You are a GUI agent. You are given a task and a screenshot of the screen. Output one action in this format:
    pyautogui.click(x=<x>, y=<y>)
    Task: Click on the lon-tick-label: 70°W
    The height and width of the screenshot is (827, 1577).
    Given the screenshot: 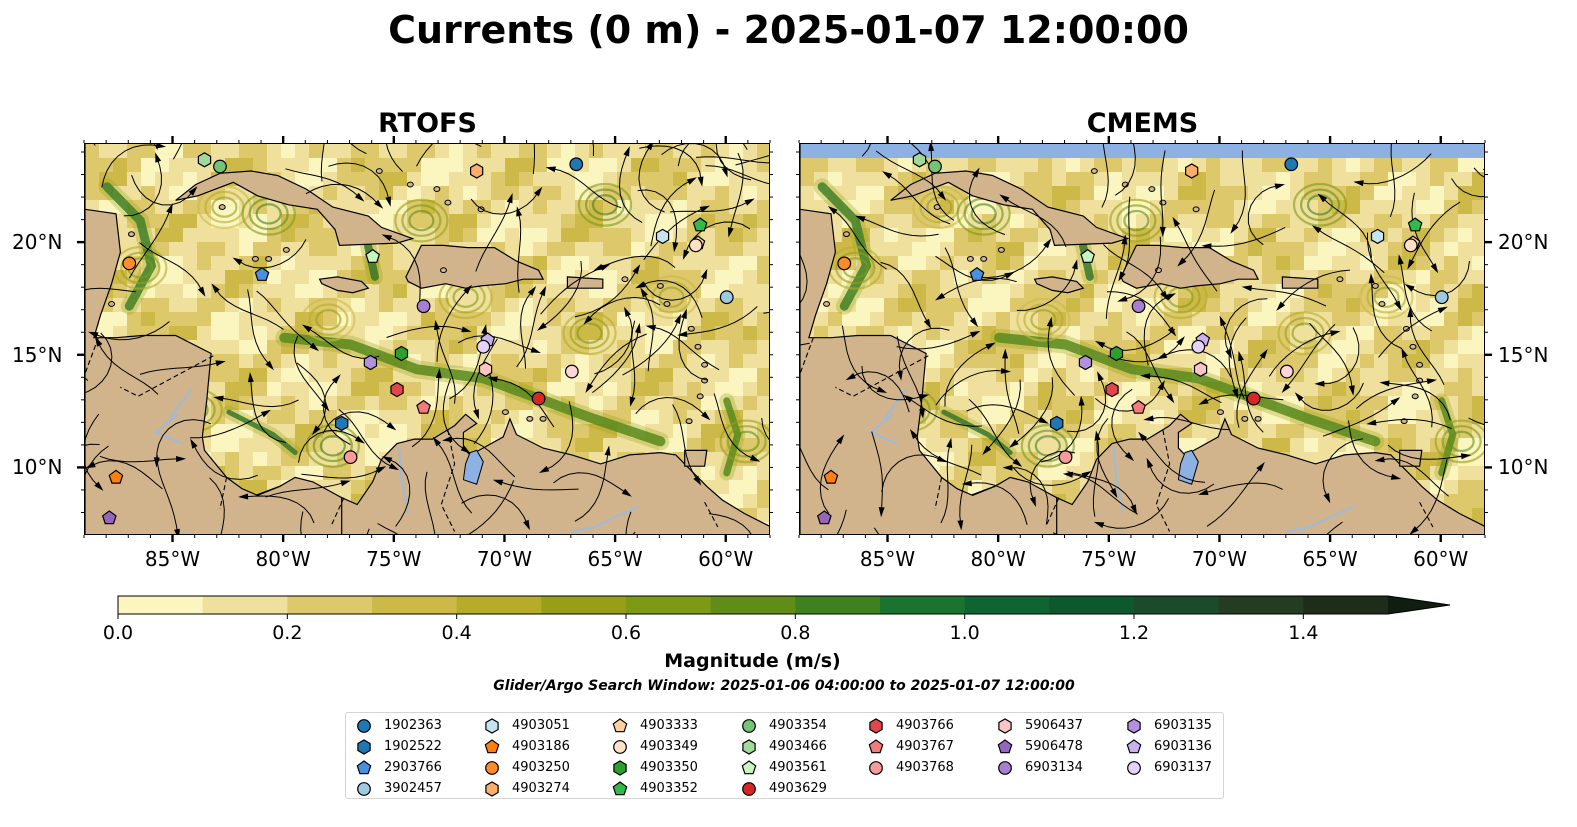 What is the action you would take?
    pyautogui.click(x=504, y=559)
    